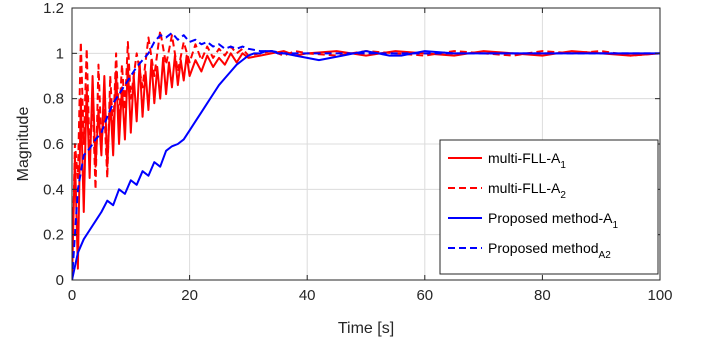  What do you see at coordinates (527, 190) in the screenshot?
I see `legend-label-2: multi-FLL-A2` at bounding box center [527, 190].